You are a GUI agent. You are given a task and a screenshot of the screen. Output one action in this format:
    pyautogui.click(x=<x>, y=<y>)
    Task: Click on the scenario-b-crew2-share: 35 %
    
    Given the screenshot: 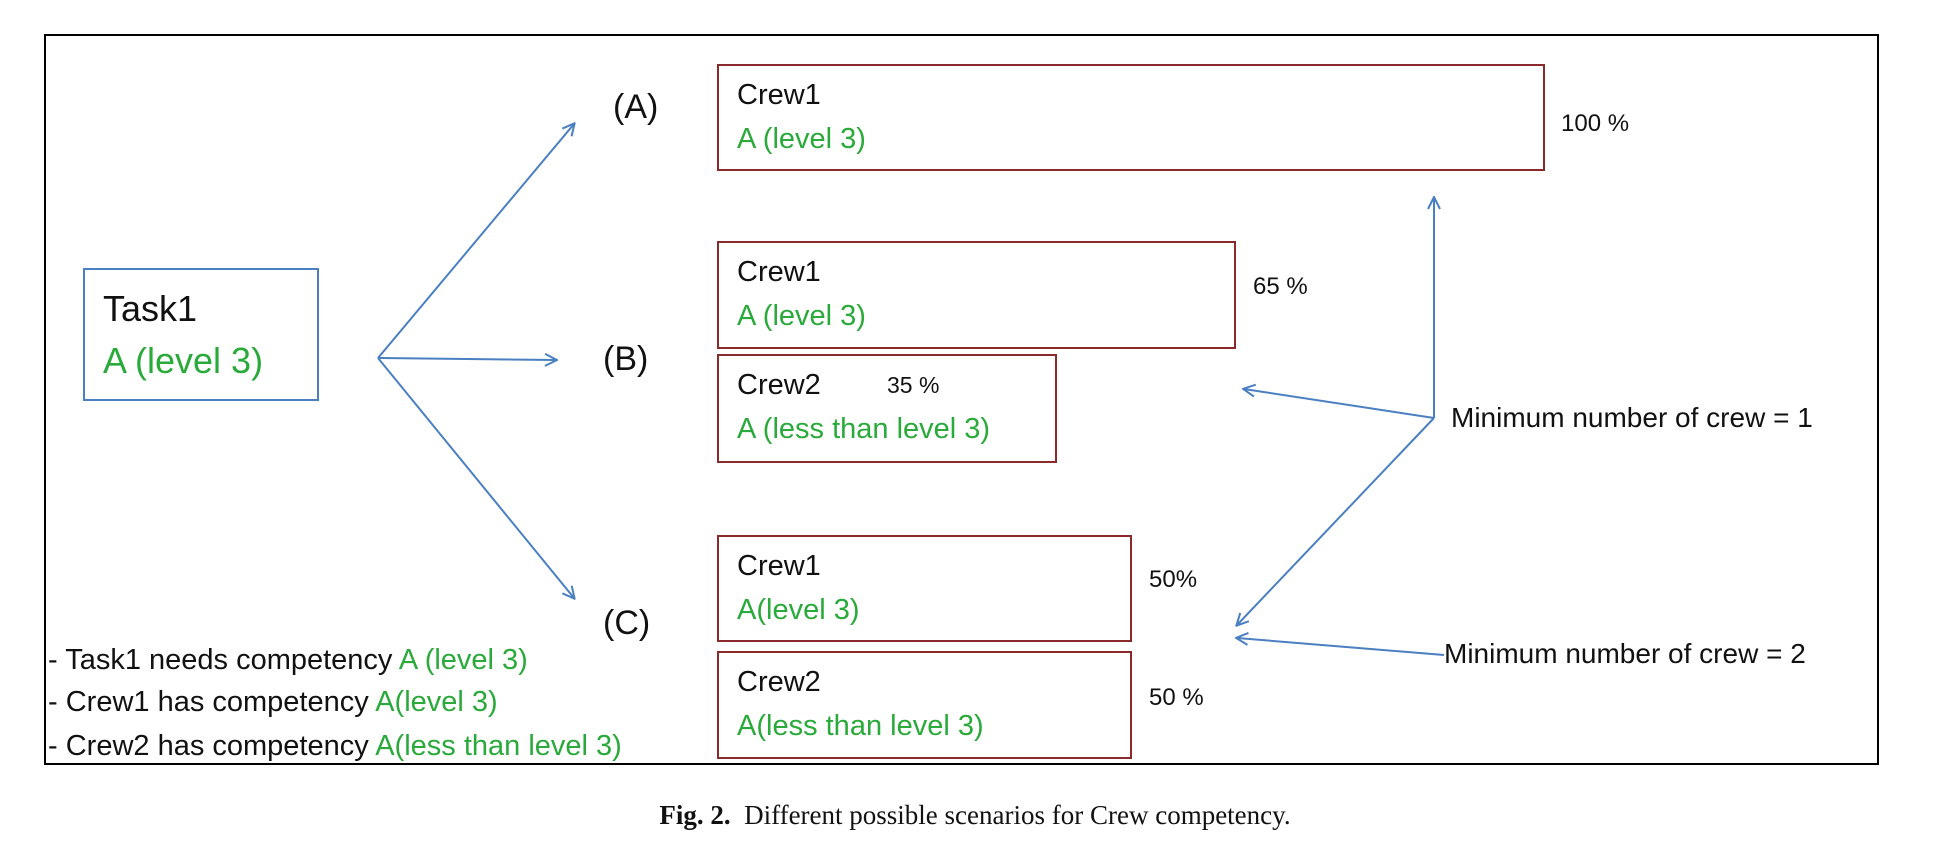 What is the action you would take?
    pyautogui.click(x=913, y=385)
    